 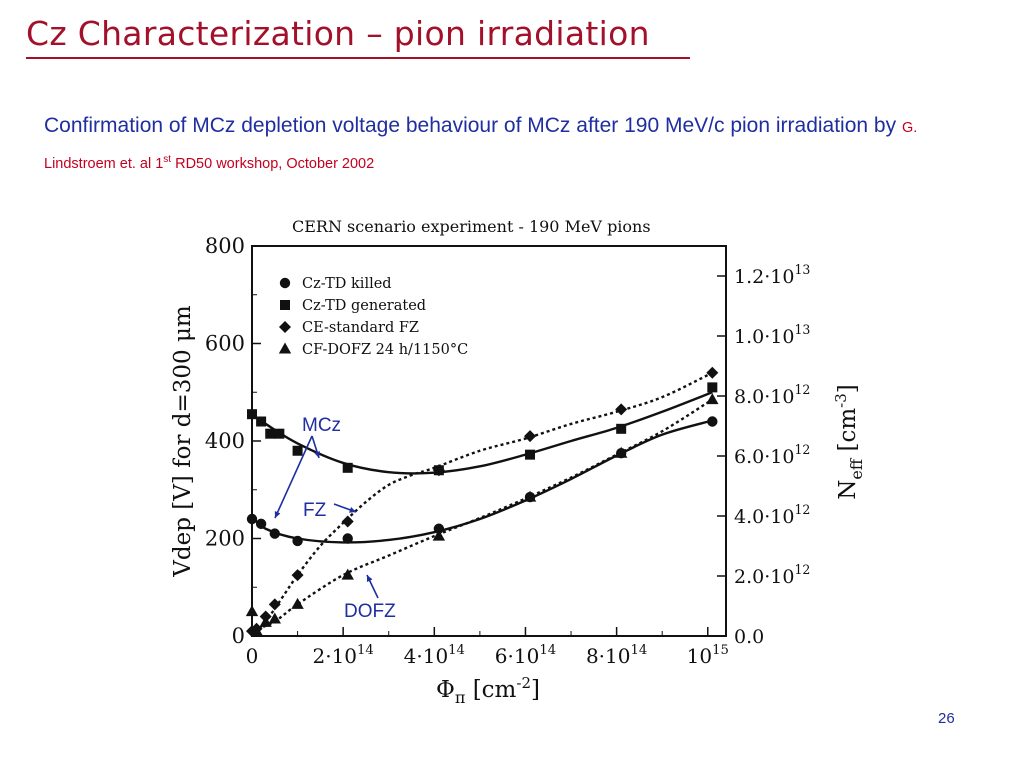 I want to click on title-underline, so click(x=358, y=58).